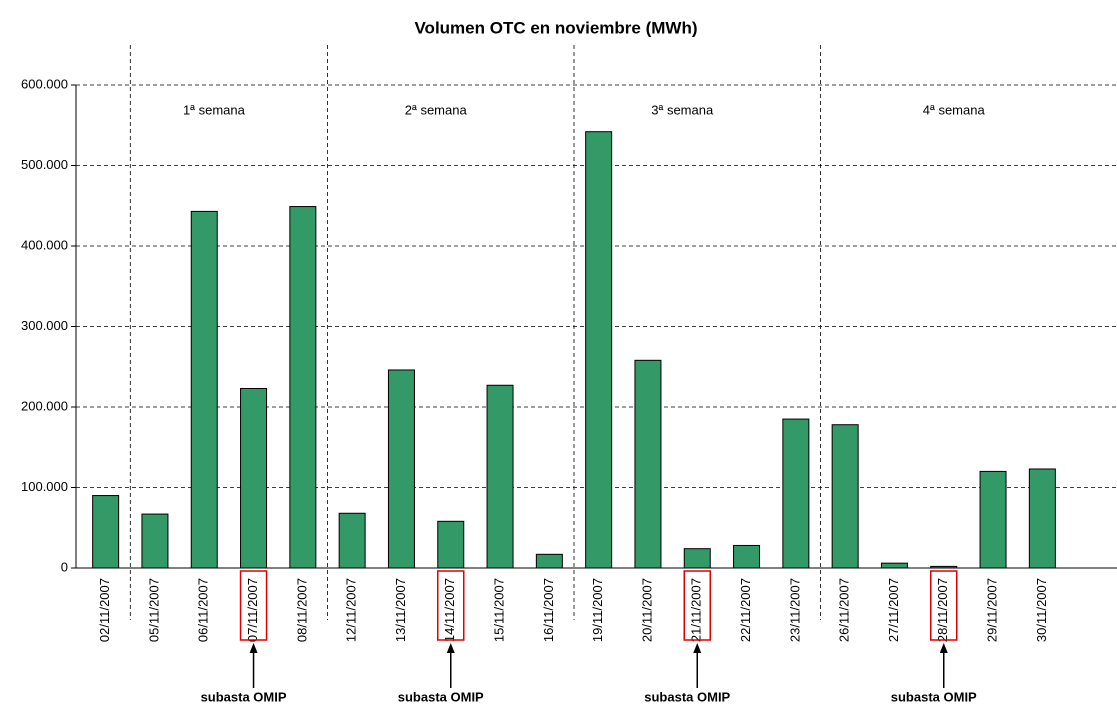 This screenshot has height=711, width=1117. I want to click on x-tick-label: 30/11/2007, so click(1041, 610).